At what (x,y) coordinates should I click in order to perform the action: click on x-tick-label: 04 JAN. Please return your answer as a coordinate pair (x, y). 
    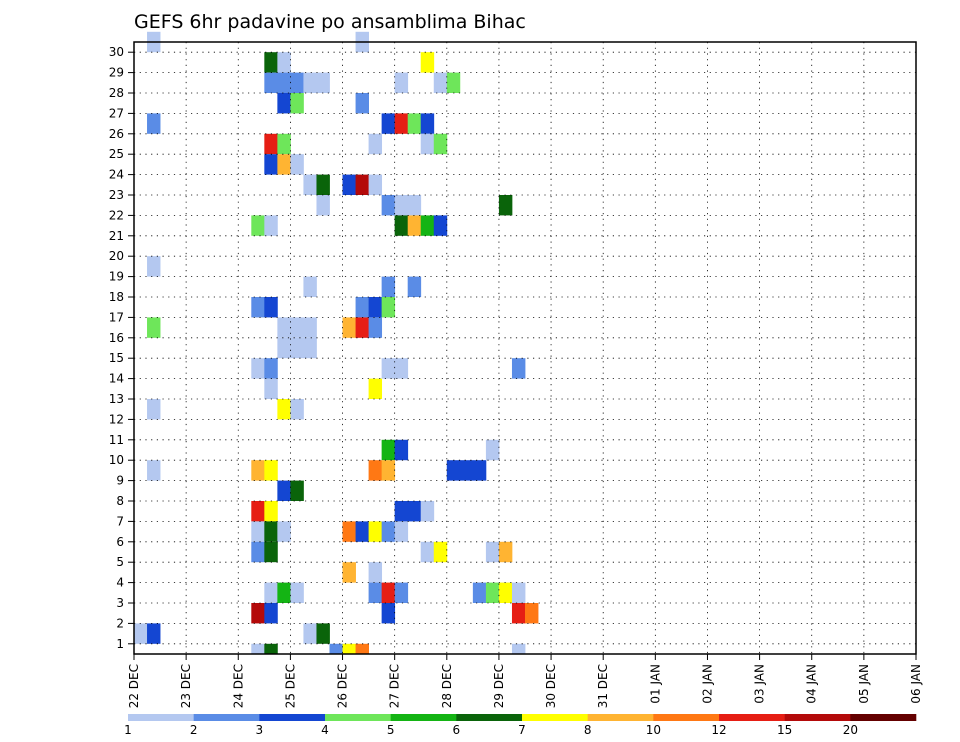
    Looking at the image, I should click on (812, 684).